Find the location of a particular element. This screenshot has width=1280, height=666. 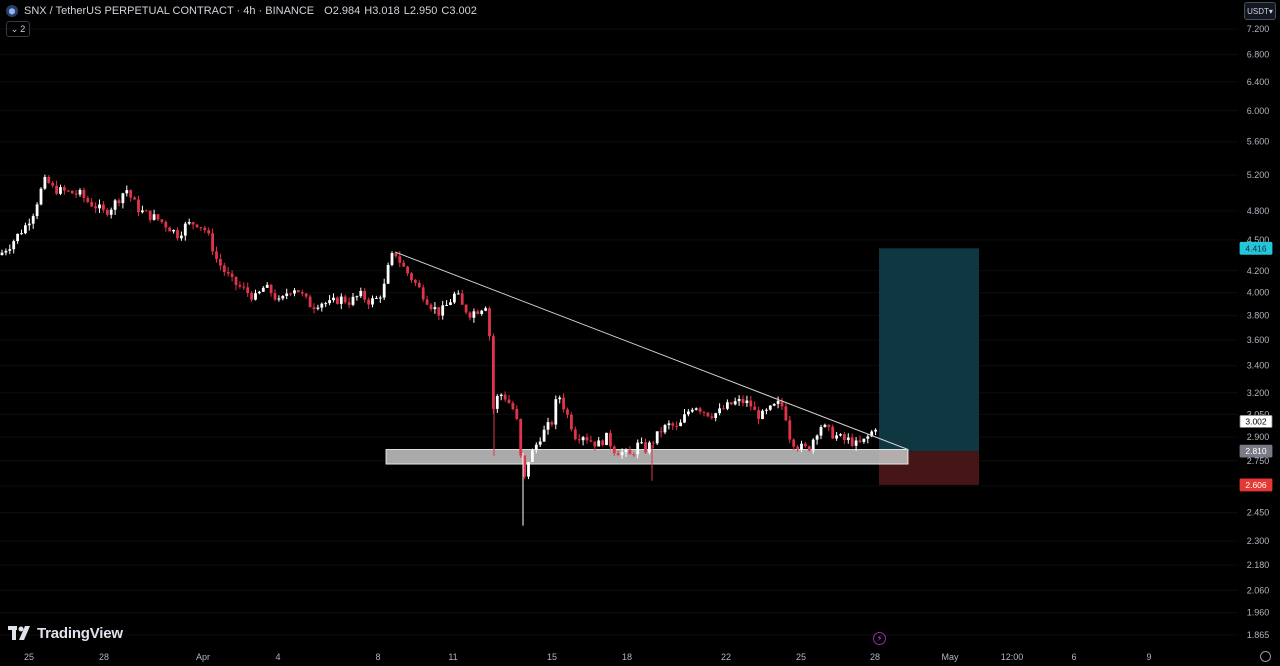

price-tick-label: 3.050 is located at coordinates (1258, 414).